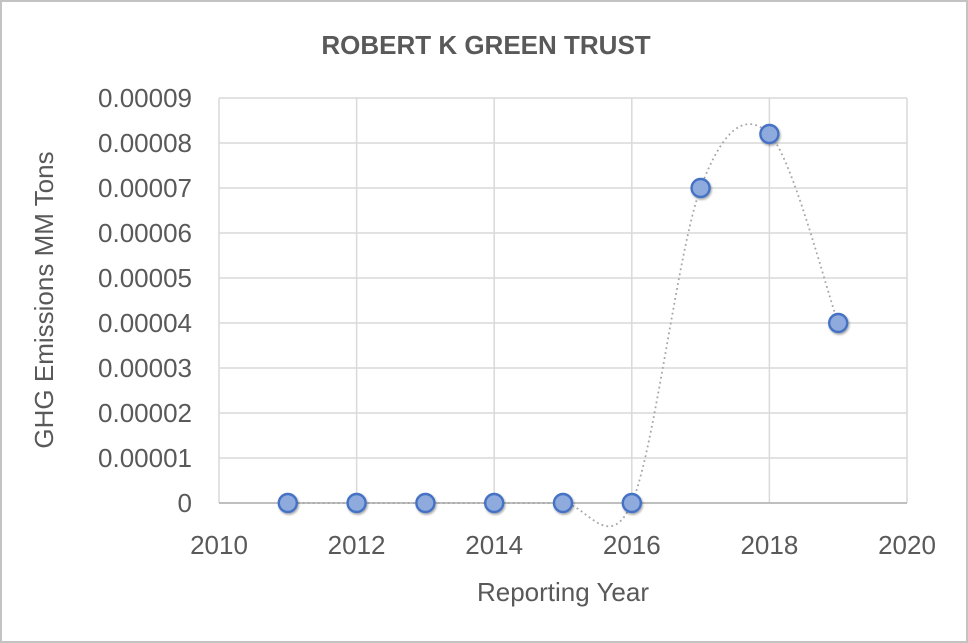 This screenshot has height=643, width=968. I want to click on data-point-2016, so click(631, 503).